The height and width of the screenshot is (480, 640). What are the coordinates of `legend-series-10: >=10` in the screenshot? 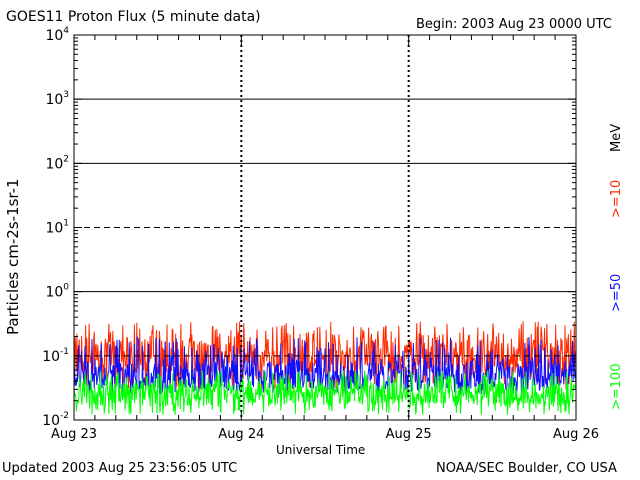 It's located at (616, 198).